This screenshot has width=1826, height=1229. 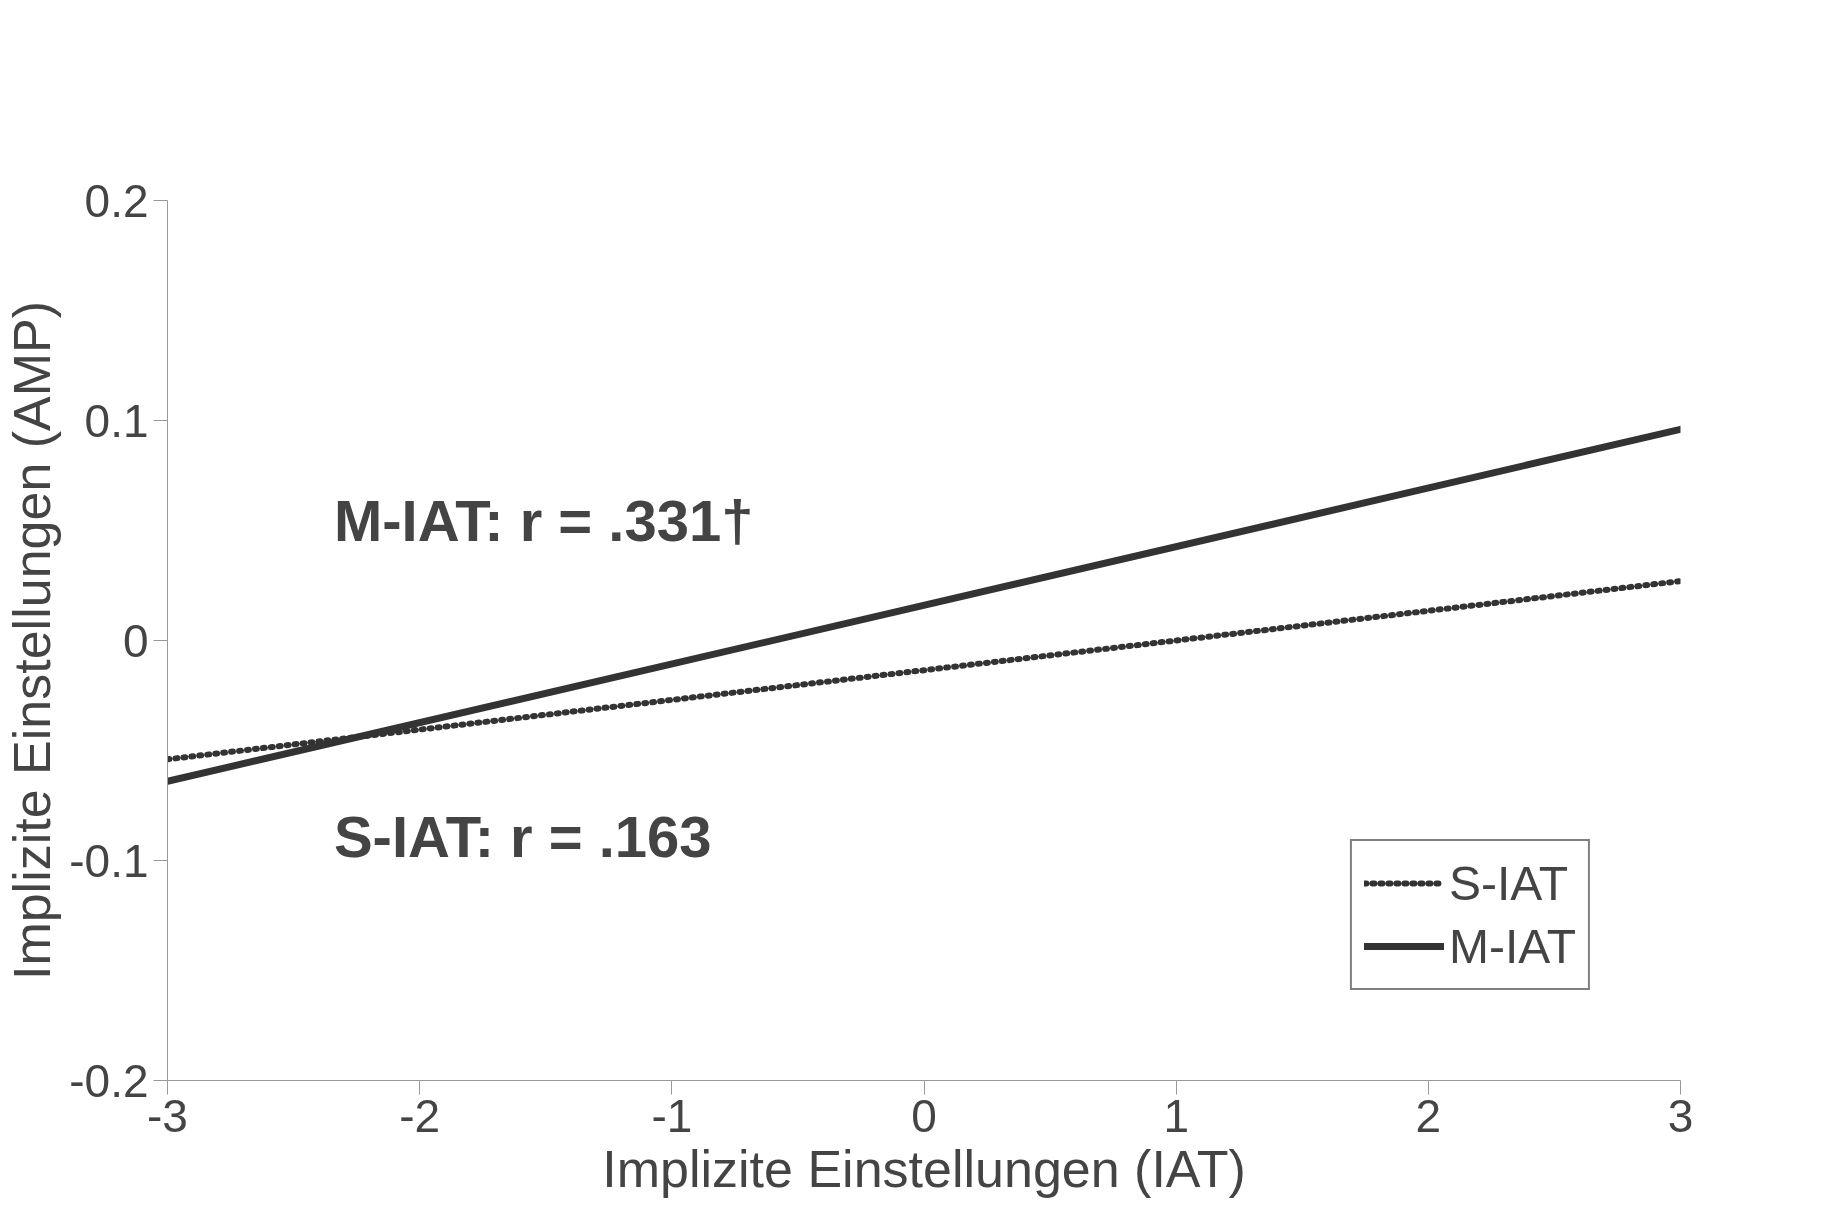 I want to click on x-tick-label: 1, so click(x=1176, y=1115).